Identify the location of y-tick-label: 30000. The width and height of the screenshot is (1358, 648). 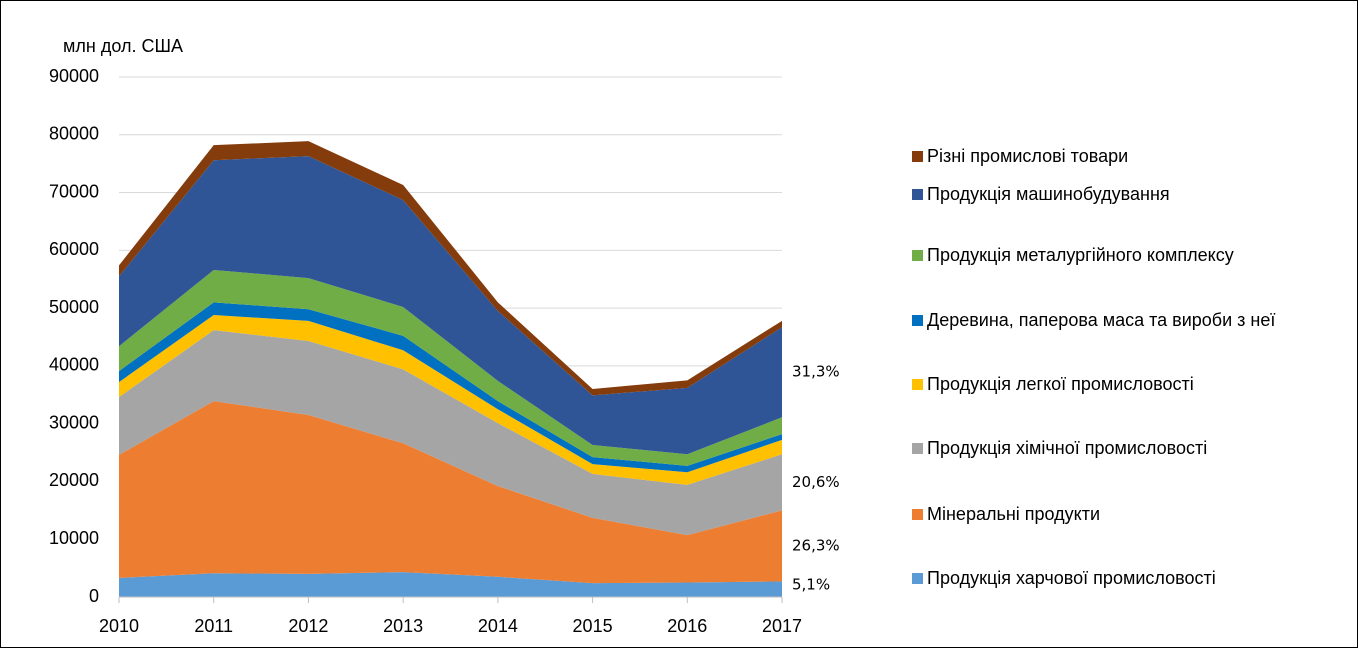
(74, 422).